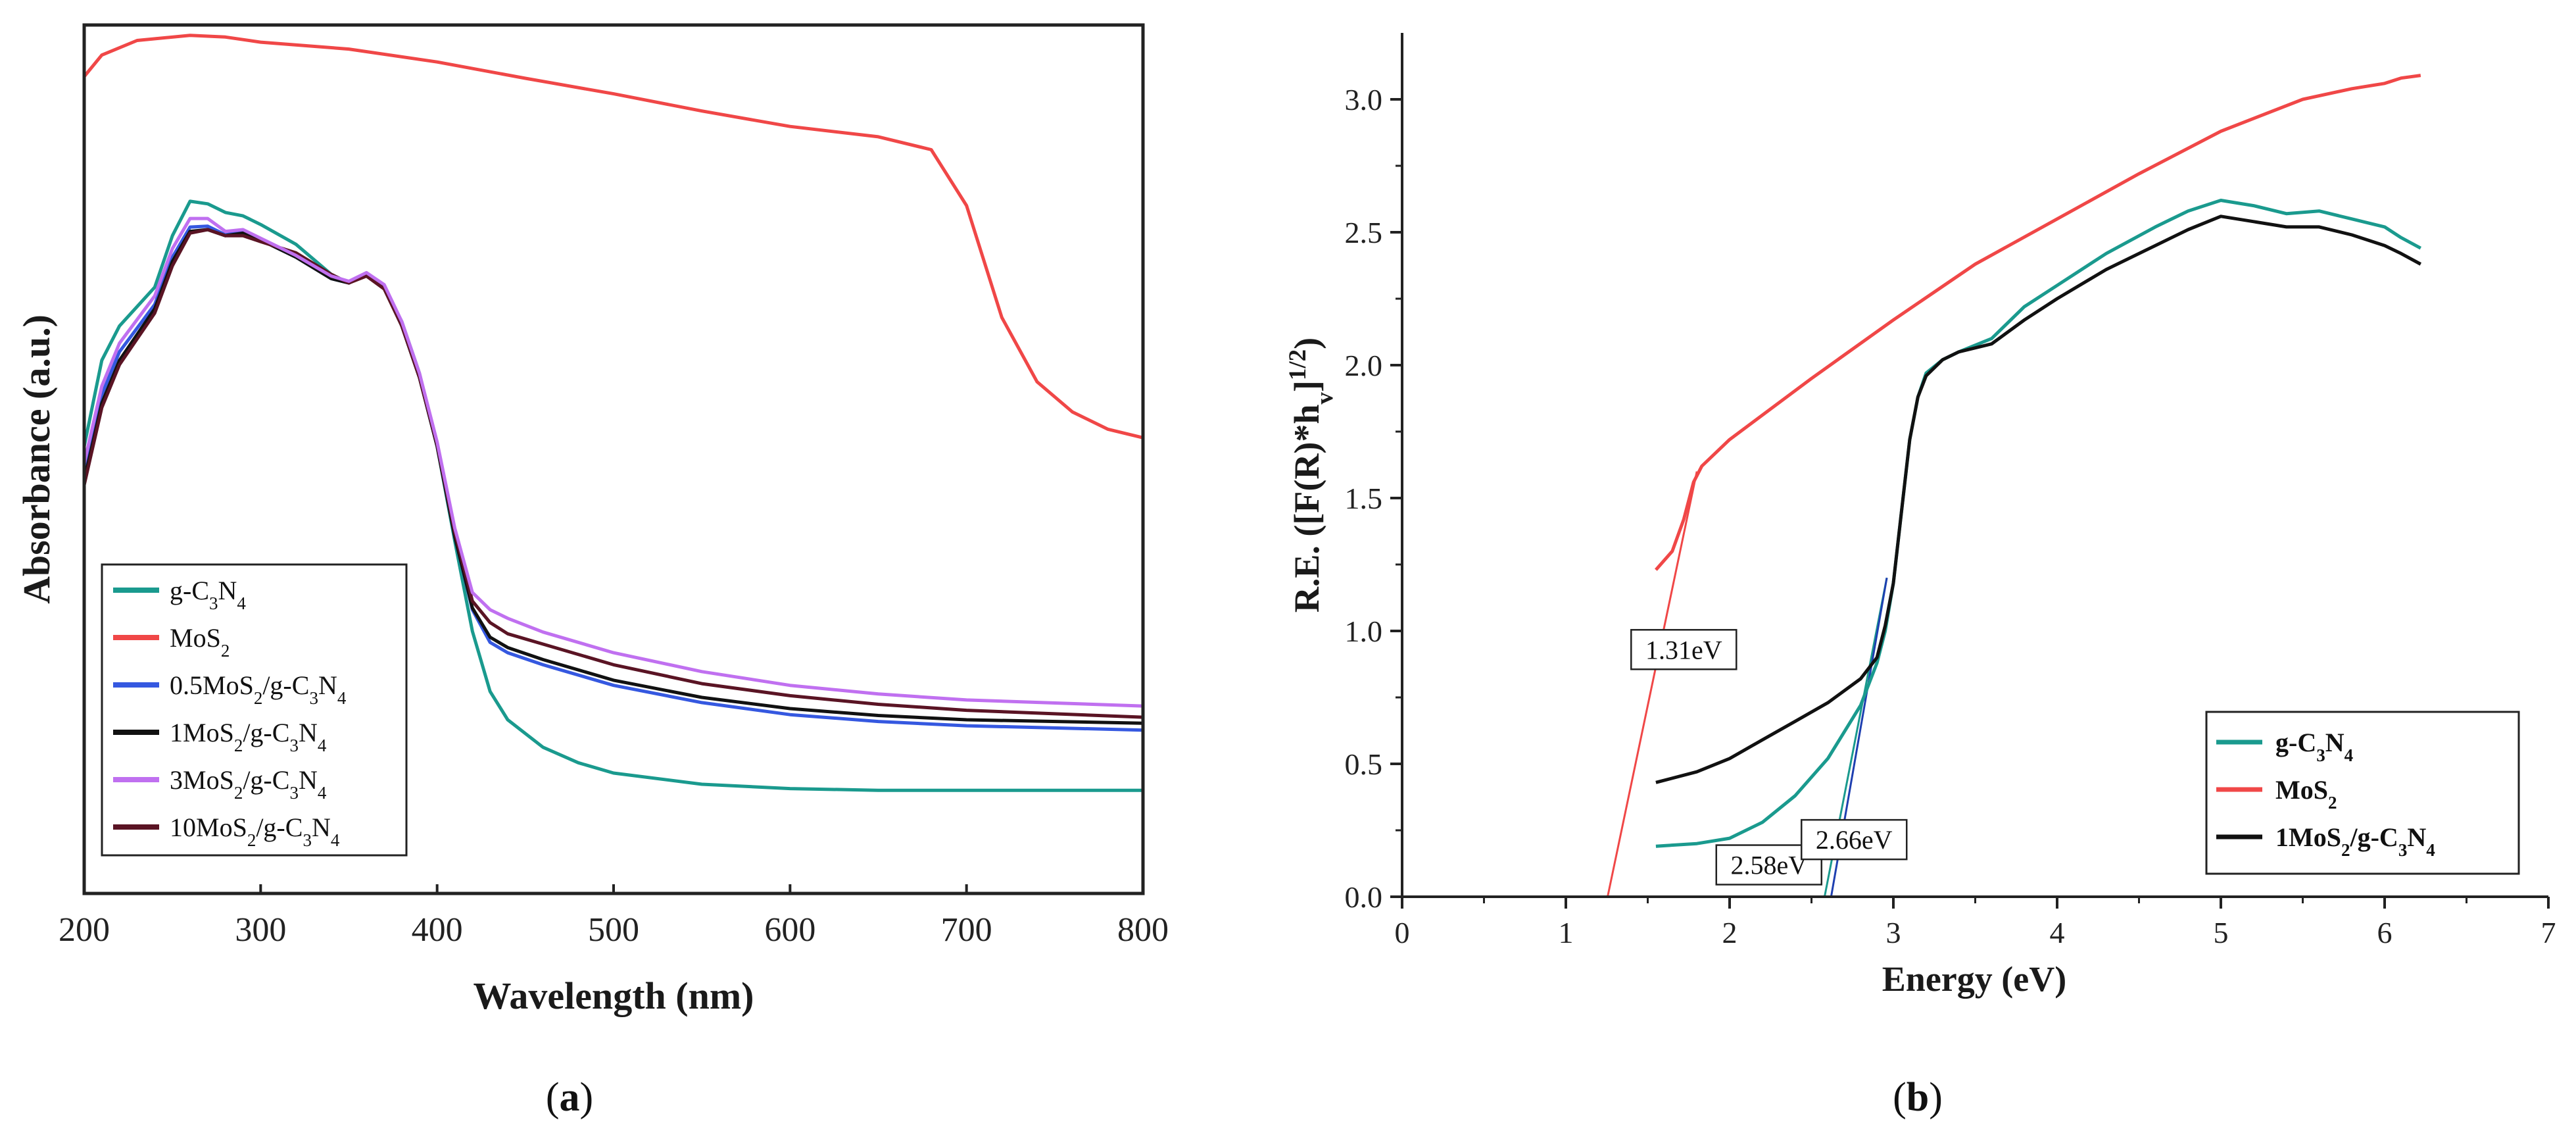  What do you see at coordinates (614, 995) in the screenshot?
I see `panel-a-x-axis-label: Wavelength (nm)` at bounding box center [614, 995].